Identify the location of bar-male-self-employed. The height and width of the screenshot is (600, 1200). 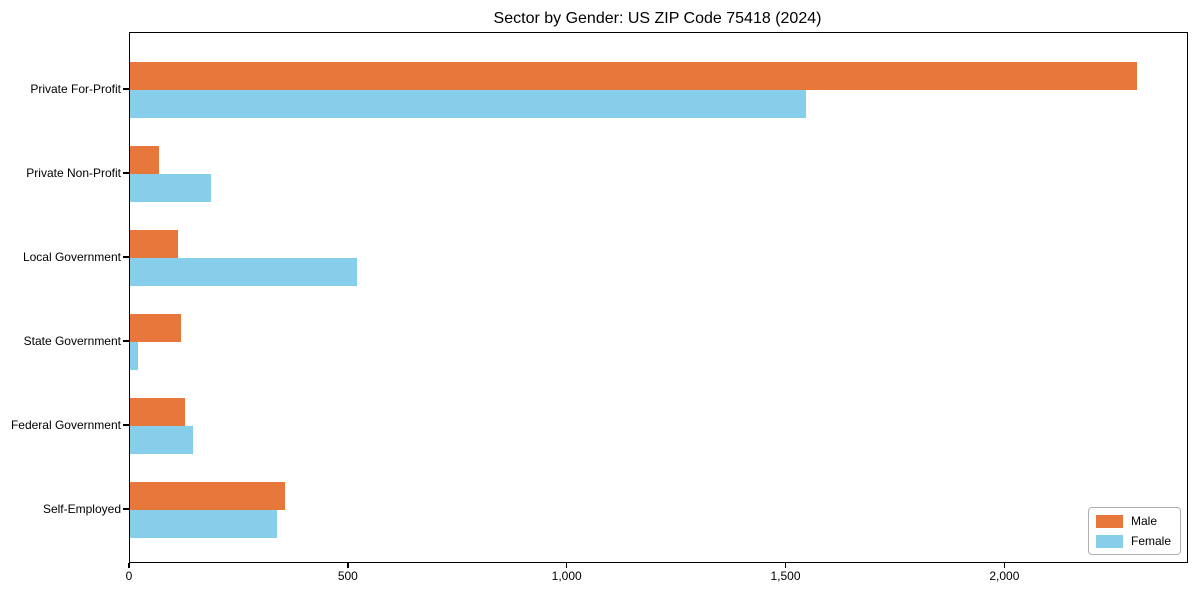
(208, 496).